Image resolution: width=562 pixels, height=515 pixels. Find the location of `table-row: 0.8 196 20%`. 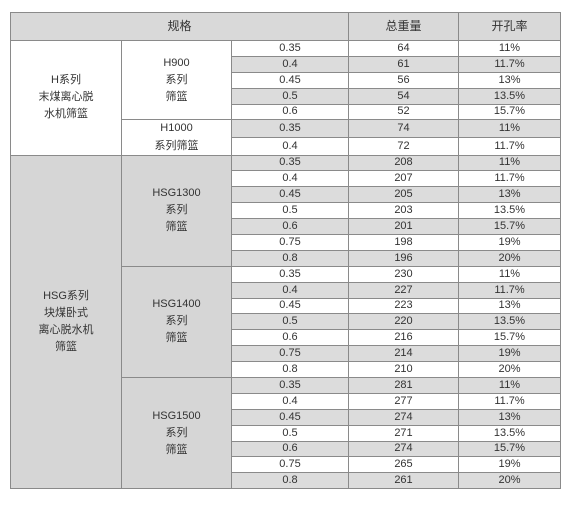

table-row: 0.8 196 20% is located at coordinates (286, 258).